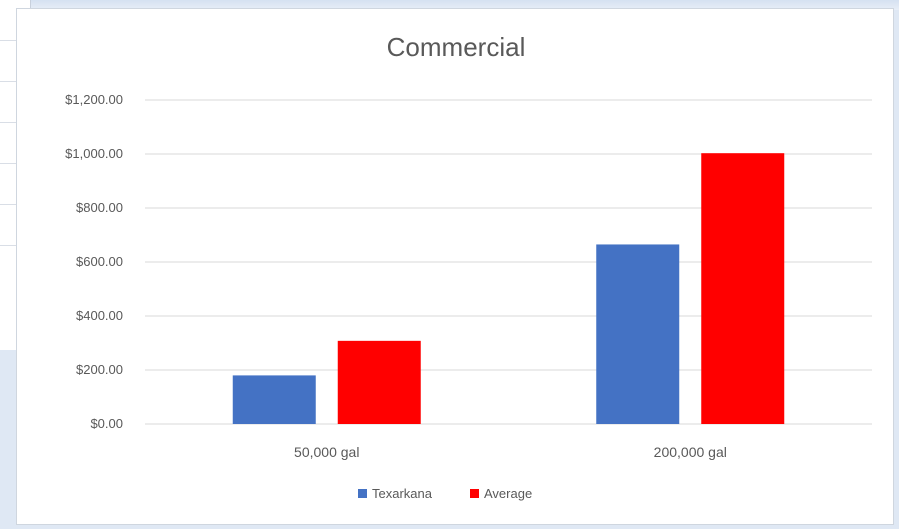 This screenshot has height=529, width=899. Describe the element at coordinates (474, 493) in the screenshot. I see `legend-swatch-average` at that location.